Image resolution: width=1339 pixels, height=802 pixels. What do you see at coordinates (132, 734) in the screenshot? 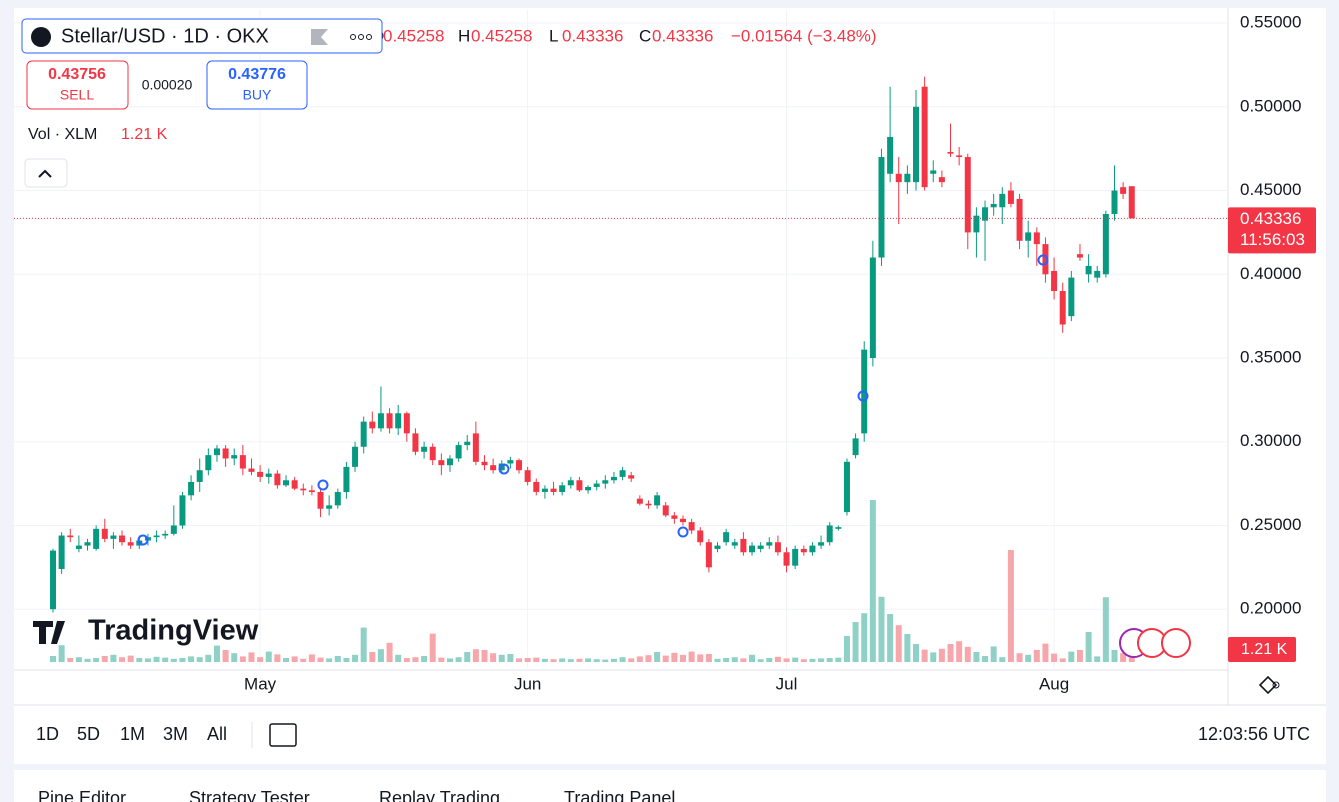
I see `range-button: 1M` at bounding box center [132, 734].